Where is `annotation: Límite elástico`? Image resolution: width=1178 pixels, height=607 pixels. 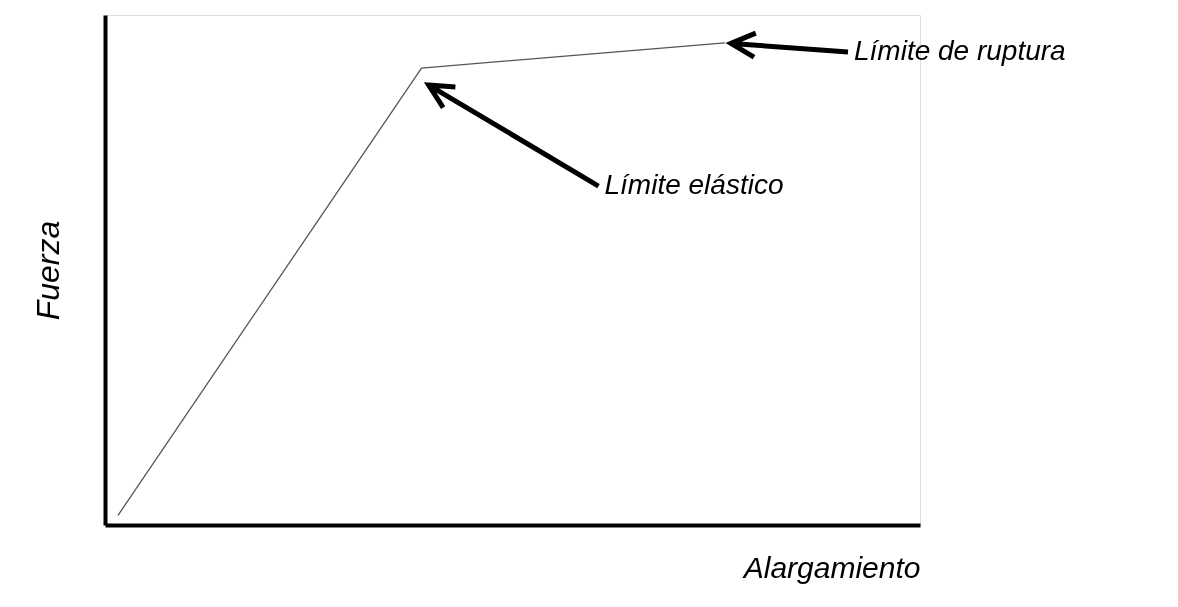 annotation: Límite elástico is located at coordinates (694, 185).